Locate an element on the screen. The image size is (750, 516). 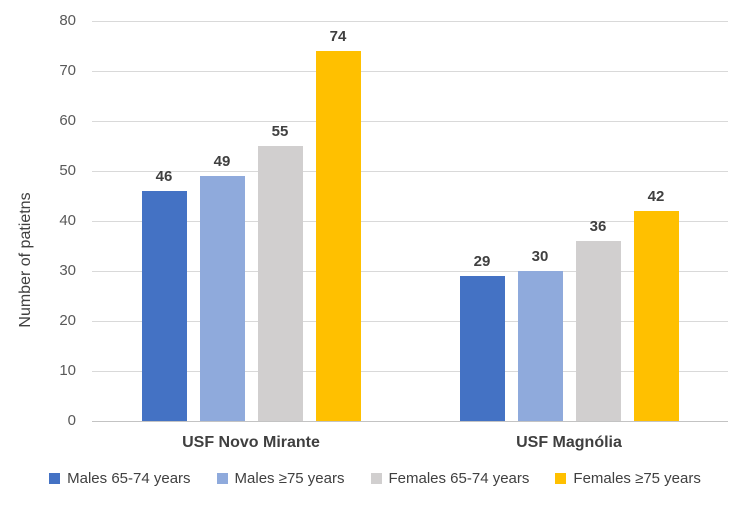
bar-value-label: 46 is located at coordinates (164, 176).